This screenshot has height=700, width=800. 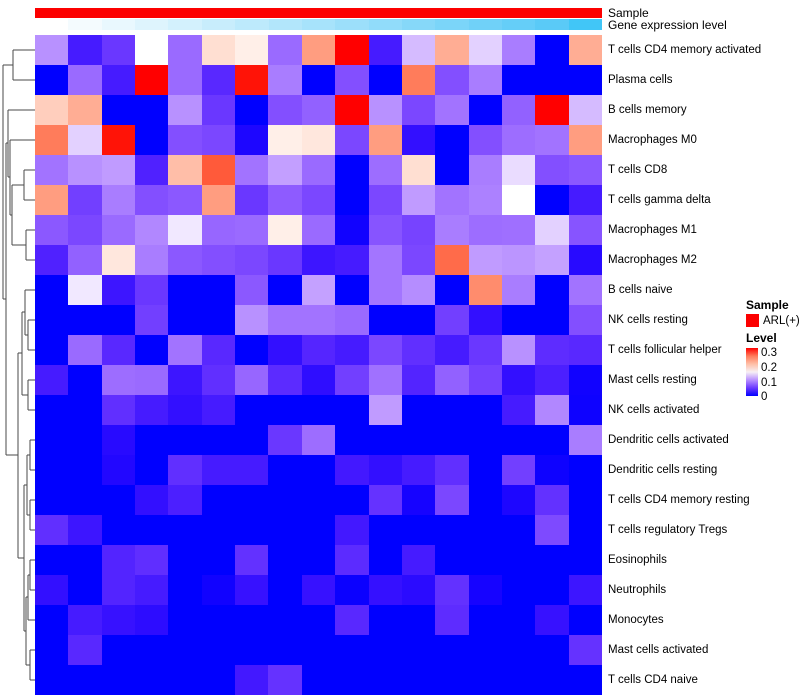 What do you see at coordinates (769, 353) in the screenshot?
I see `level-tick-label: 0.3` at bounding box center [769, 353].